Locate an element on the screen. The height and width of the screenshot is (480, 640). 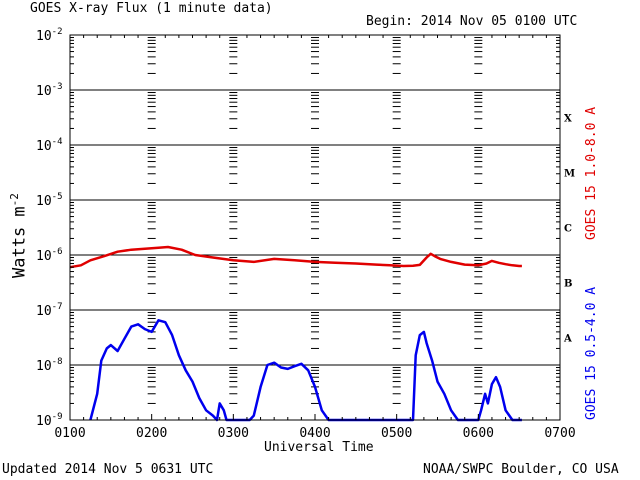
y-tick-label: 10⁻² is located at coordinates (49, 35).